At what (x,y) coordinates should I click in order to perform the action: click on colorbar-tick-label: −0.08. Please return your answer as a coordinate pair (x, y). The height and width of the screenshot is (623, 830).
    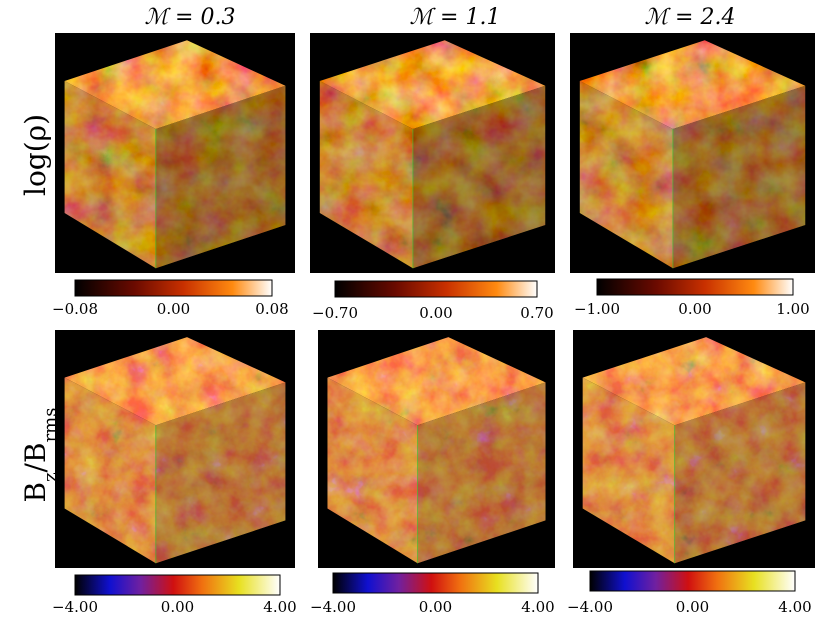
    Looking at the image, I should click on (75, 309).